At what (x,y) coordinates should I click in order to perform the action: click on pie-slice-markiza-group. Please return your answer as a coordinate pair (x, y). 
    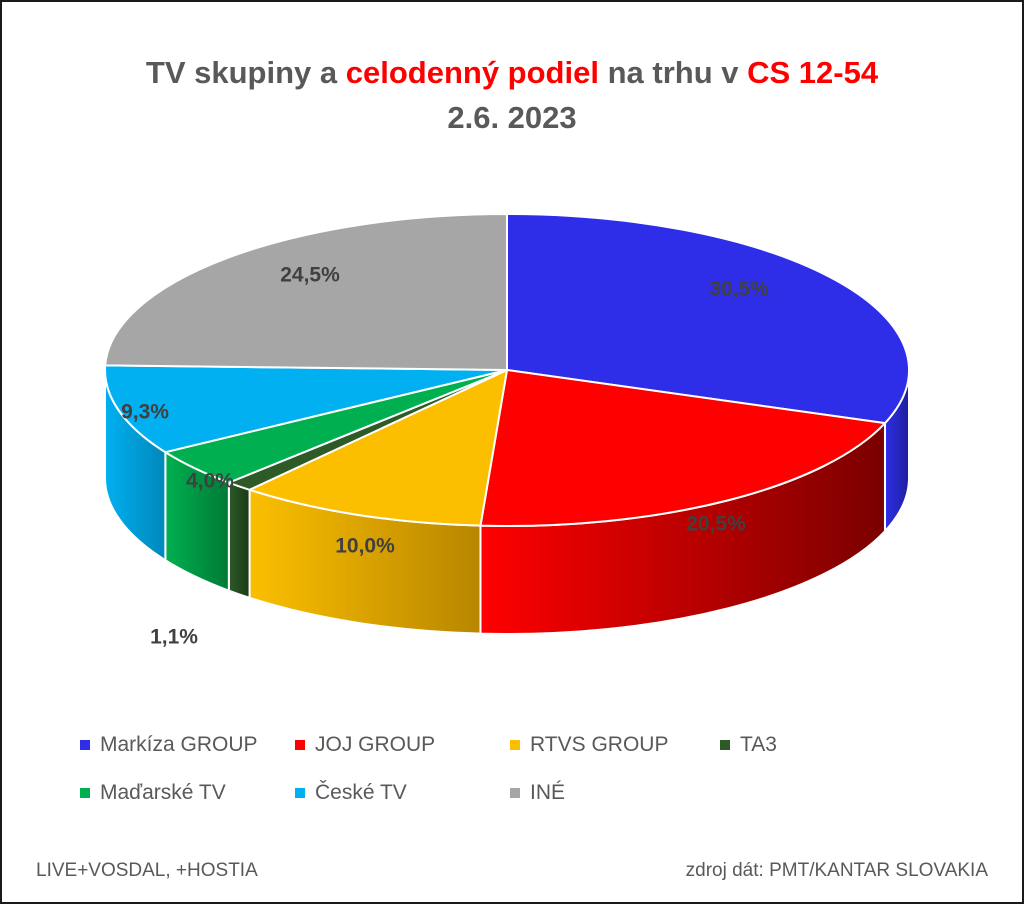
    Looking at the image, I should click on (708, 319).